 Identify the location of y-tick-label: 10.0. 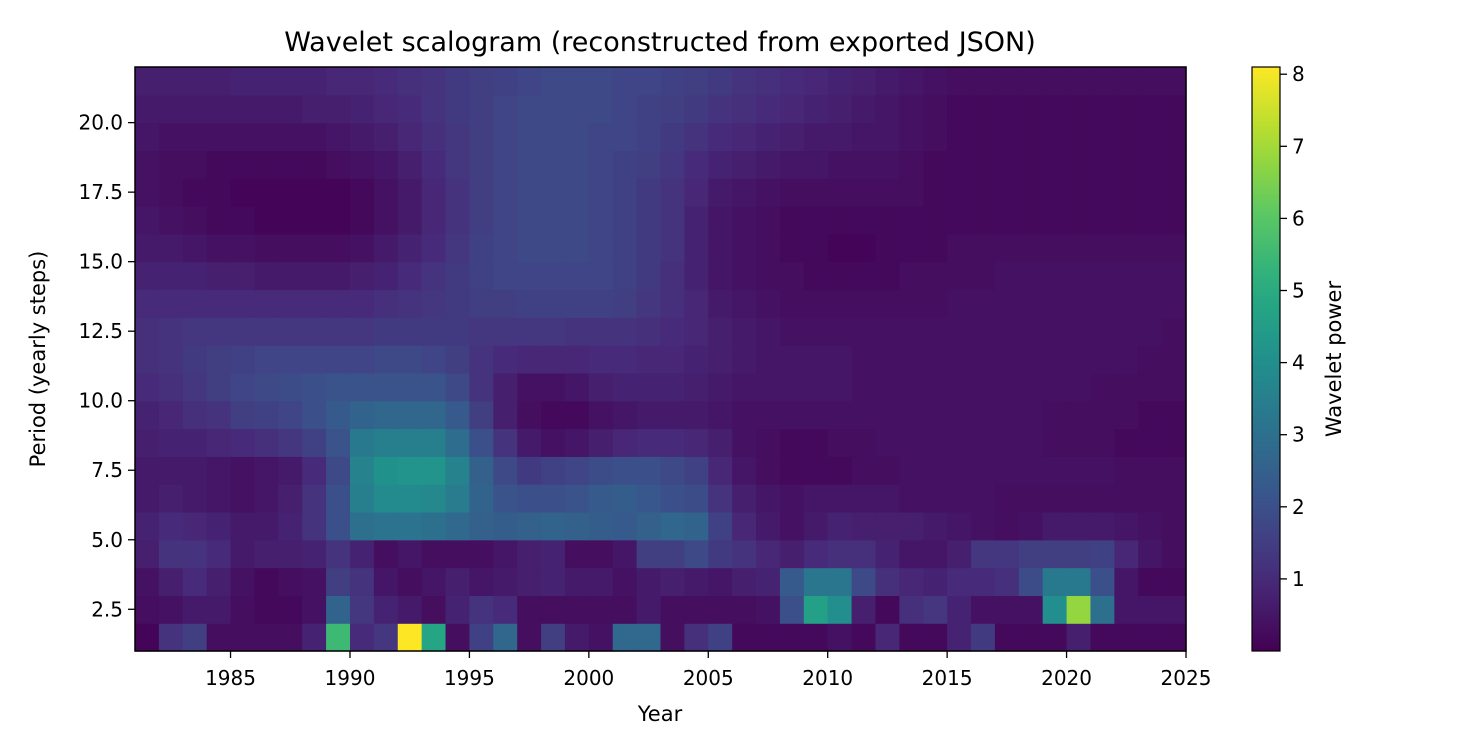
(100, 401).